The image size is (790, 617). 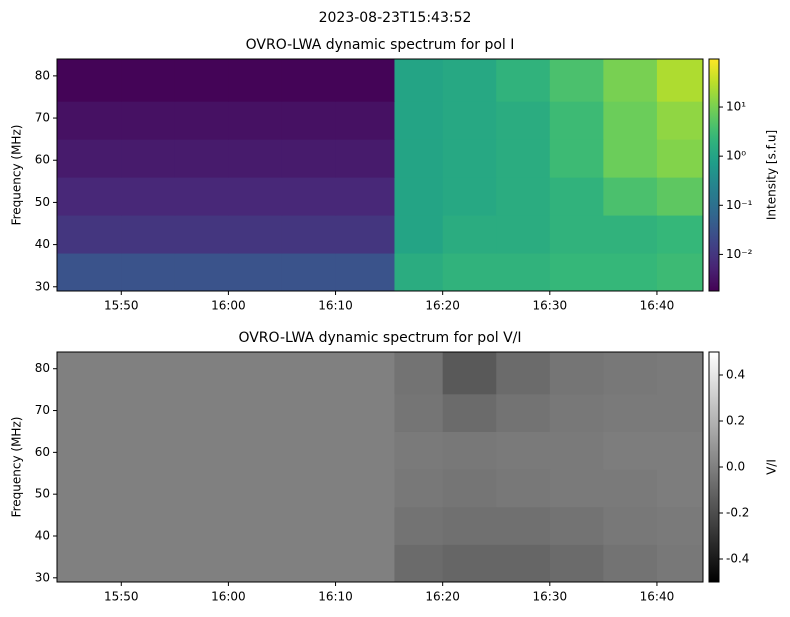 What do you see at coordinates (714, 467) in the screenshot?
I see `colorbar` at bounding box center [714, 467].